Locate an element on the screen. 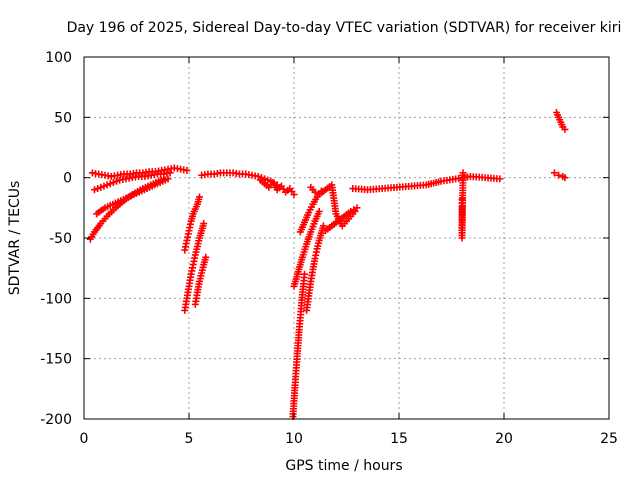  y-tick-label: -150 is located at coordinates (56, 360).